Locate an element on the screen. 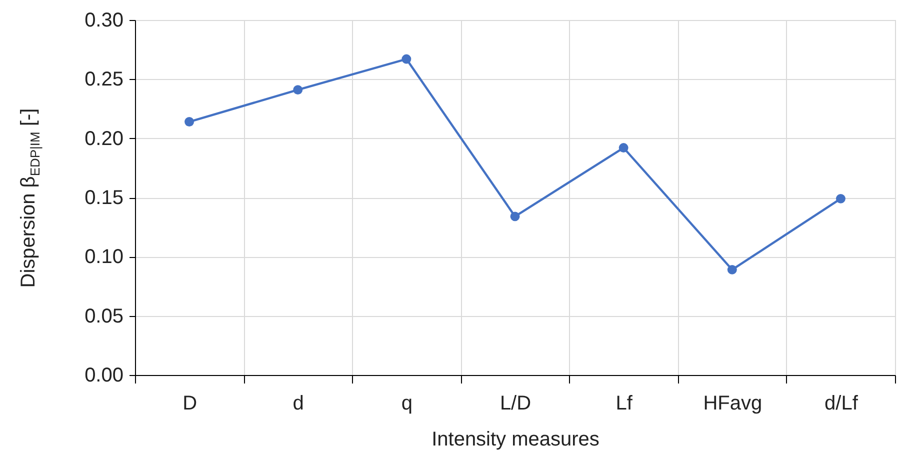 This screenshot has width=905, height=470. y-tick-label: 0.15 is located at coordinates (104, 198).